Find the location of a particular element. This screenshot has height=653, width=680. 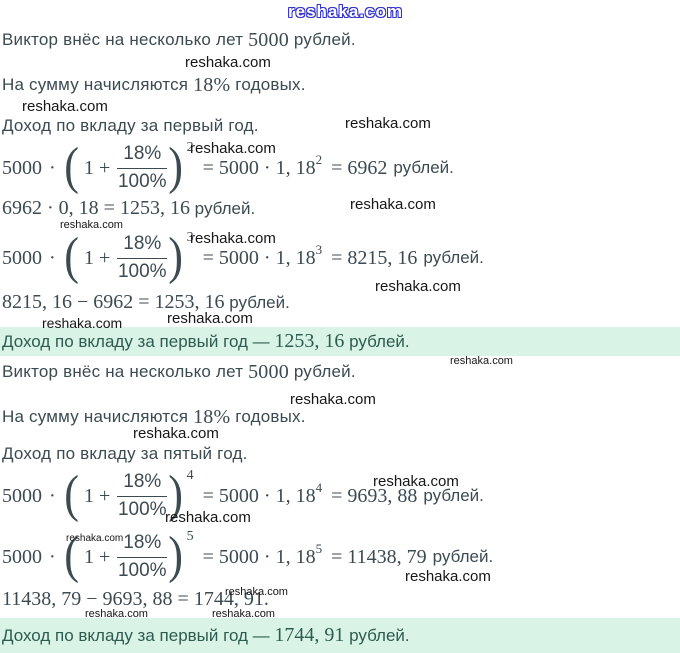

formula-result: = 11438, 79 is located at coordinates (379, 556).